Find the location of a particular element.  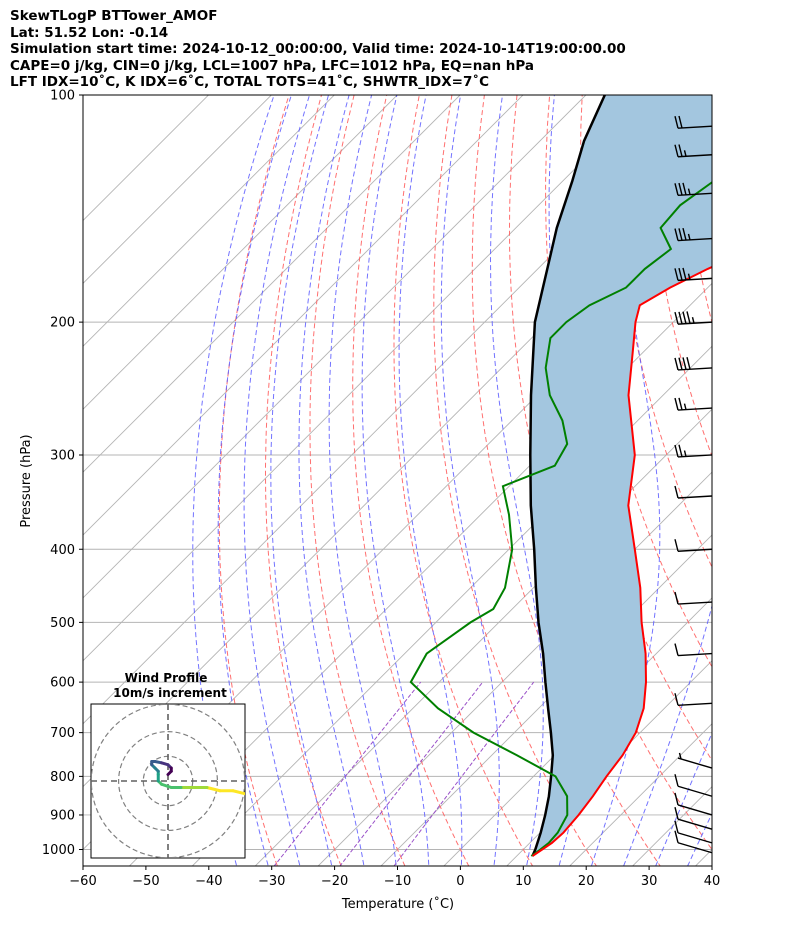

mixing-ratio-line is located at coordinates (411, 773).